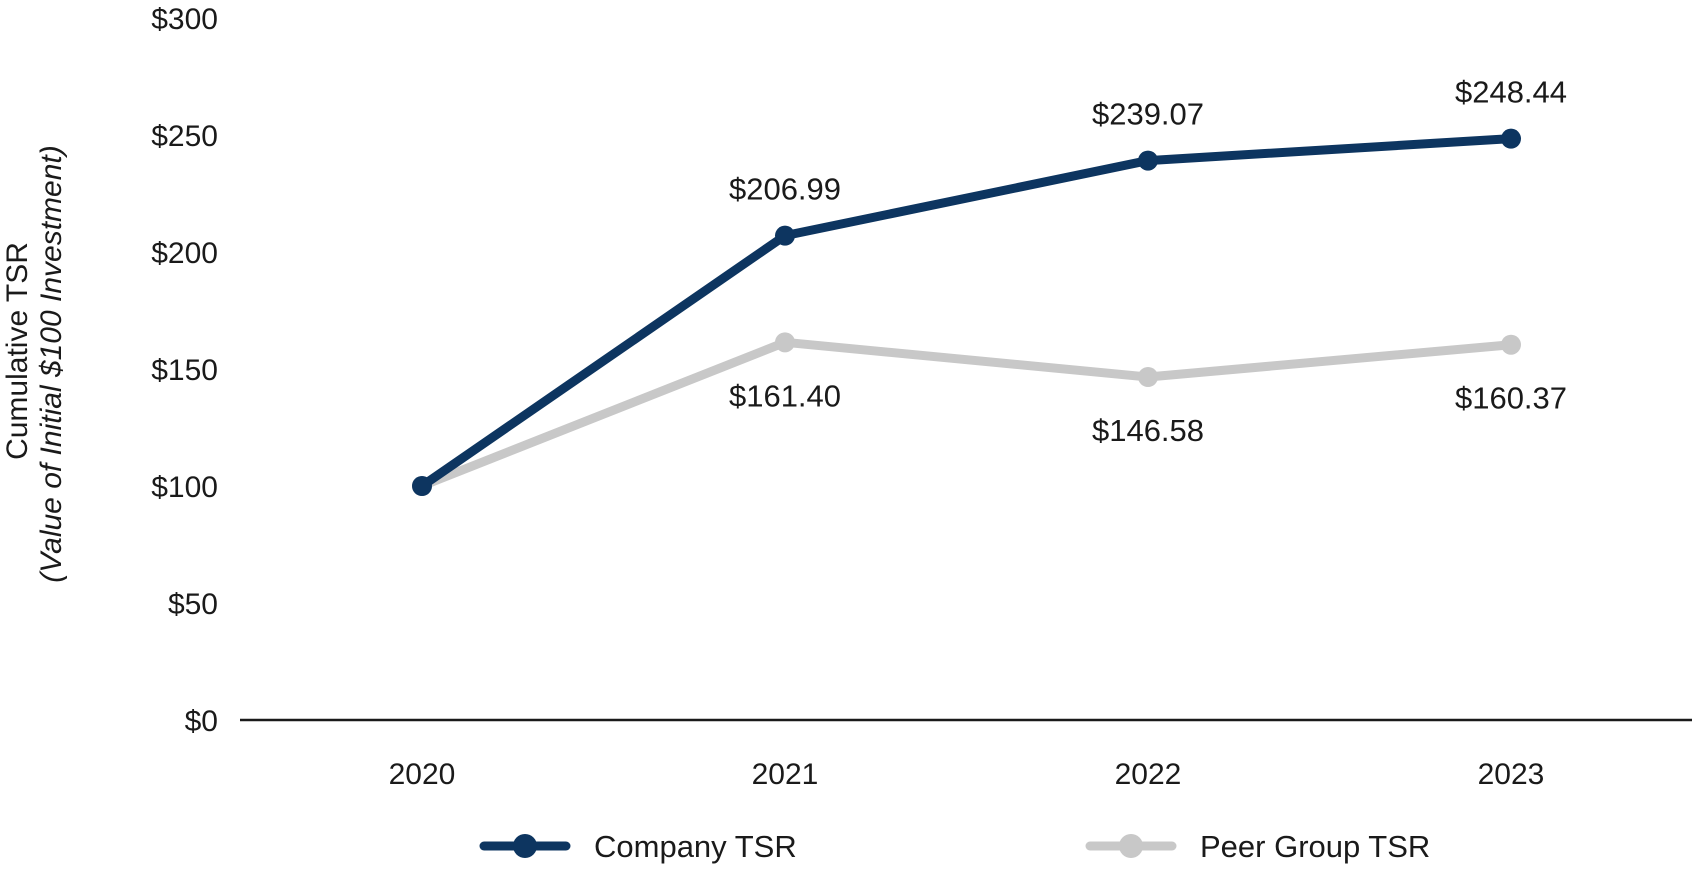 The height and width of the screenshot is (870, 1692). I want to click on series-peer-group-tsr, so click(966, 414).